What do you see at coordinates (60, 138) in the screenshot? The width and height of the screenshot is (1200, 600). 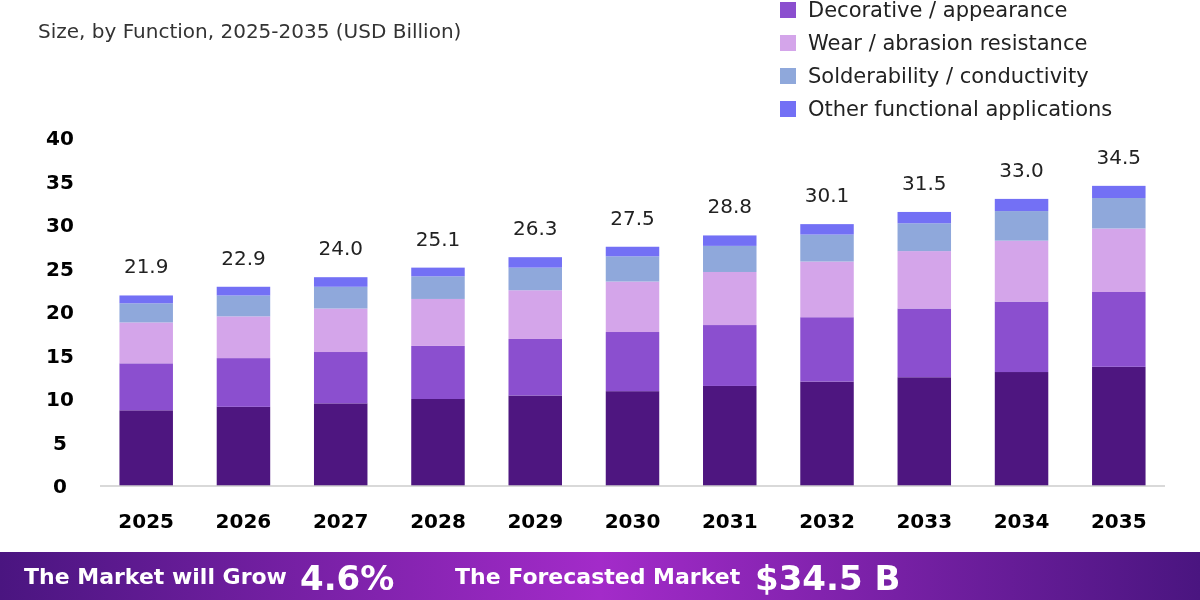 I see `y-tick-label: 40` at bounding box center [60, 138].